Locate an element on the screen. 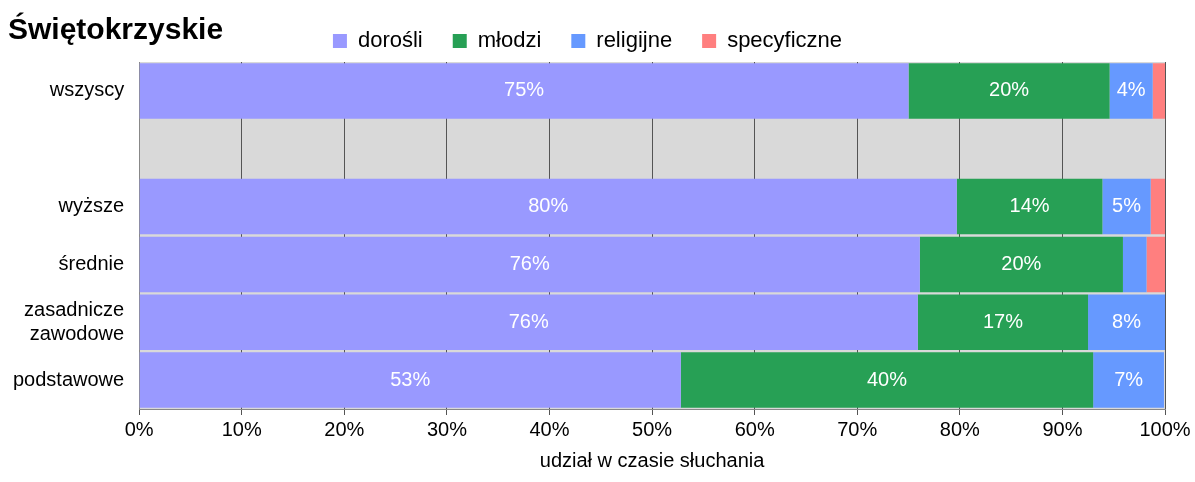 This screenshot has height=482, width=1195. x-tick-label: 90% is located at coordinates (1062, 428).